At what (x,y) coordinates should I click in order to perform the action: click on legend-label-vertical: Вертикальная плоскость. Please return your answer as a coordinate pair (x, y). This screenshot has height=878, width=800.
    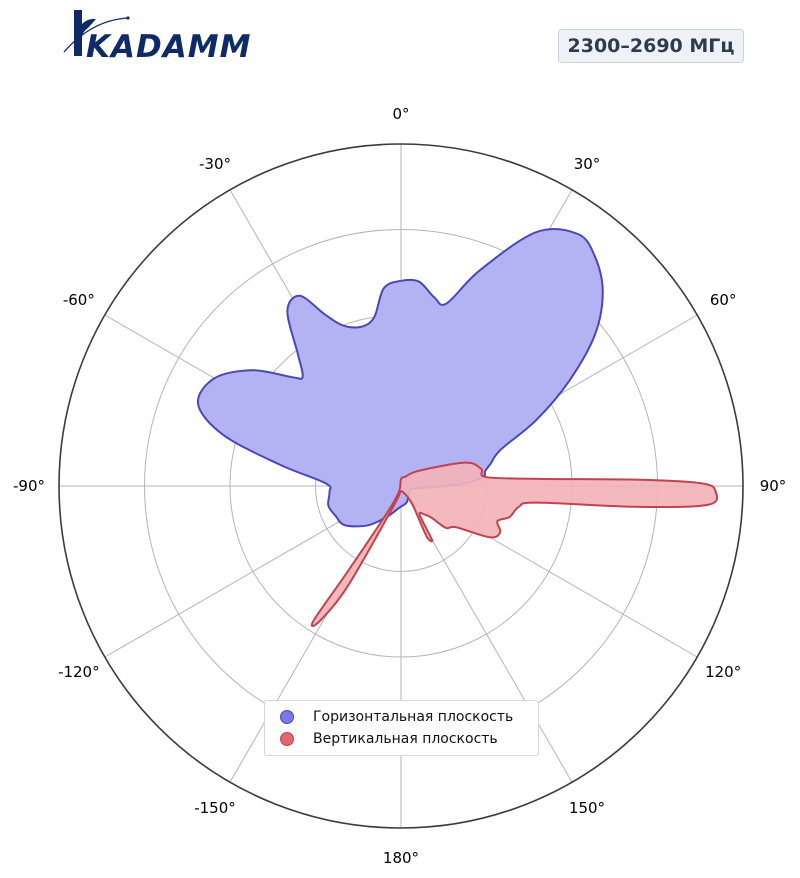
    Looking at the image, I should click on (405, 739).